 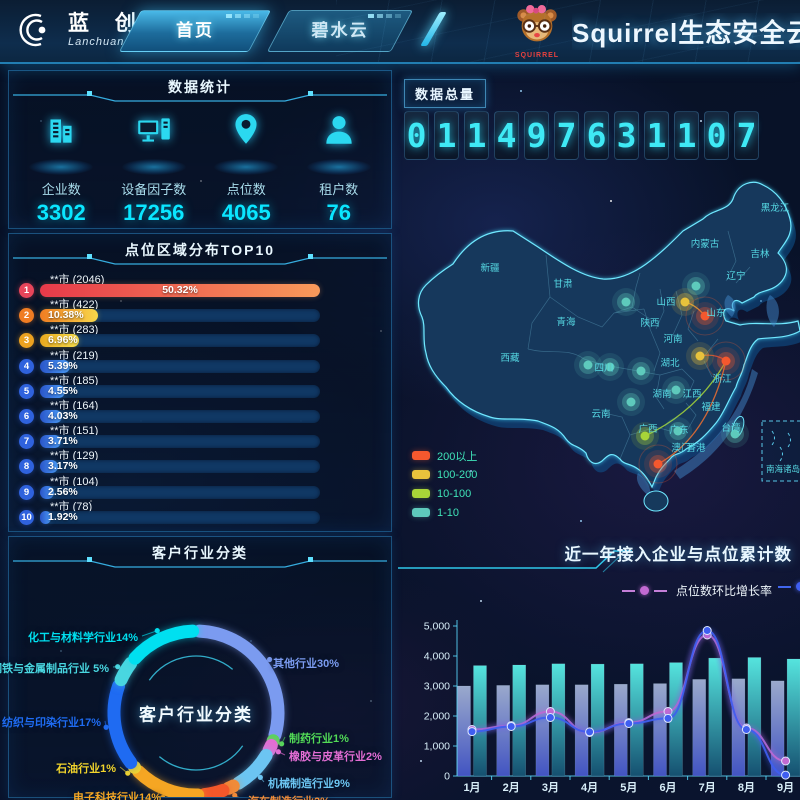 I want to click on top10-percent-label: 10.38%, so click(x=66, y=315).